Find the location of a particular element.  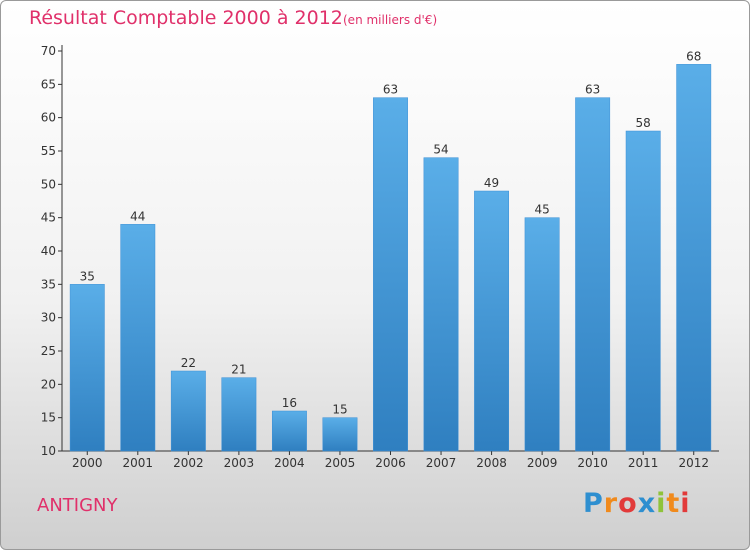

bar-2008 is located at coordinates (492, 321).